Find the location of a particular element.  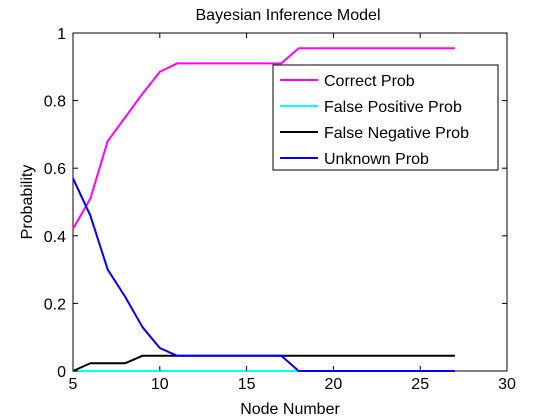

legend-label: Unknown Prob is located at coordinates (376, 159).